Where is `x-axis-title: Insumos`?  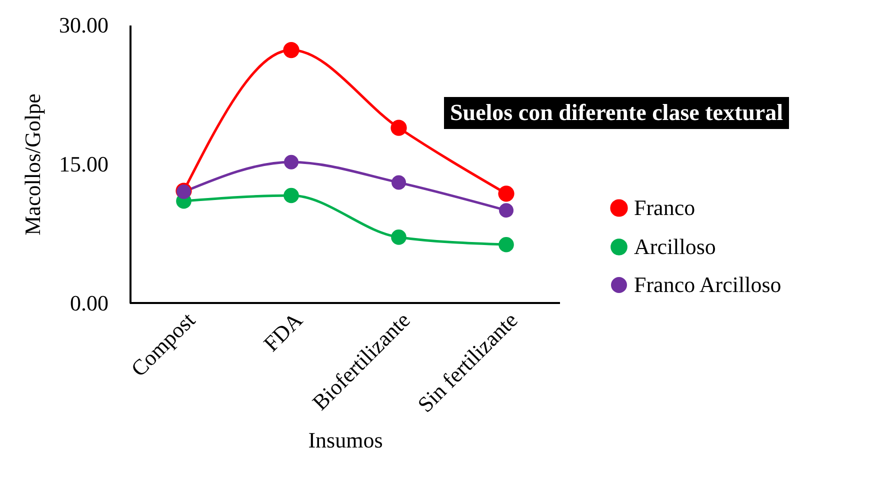
x-axis-title: Insumos is located at coordinates (345, 439).